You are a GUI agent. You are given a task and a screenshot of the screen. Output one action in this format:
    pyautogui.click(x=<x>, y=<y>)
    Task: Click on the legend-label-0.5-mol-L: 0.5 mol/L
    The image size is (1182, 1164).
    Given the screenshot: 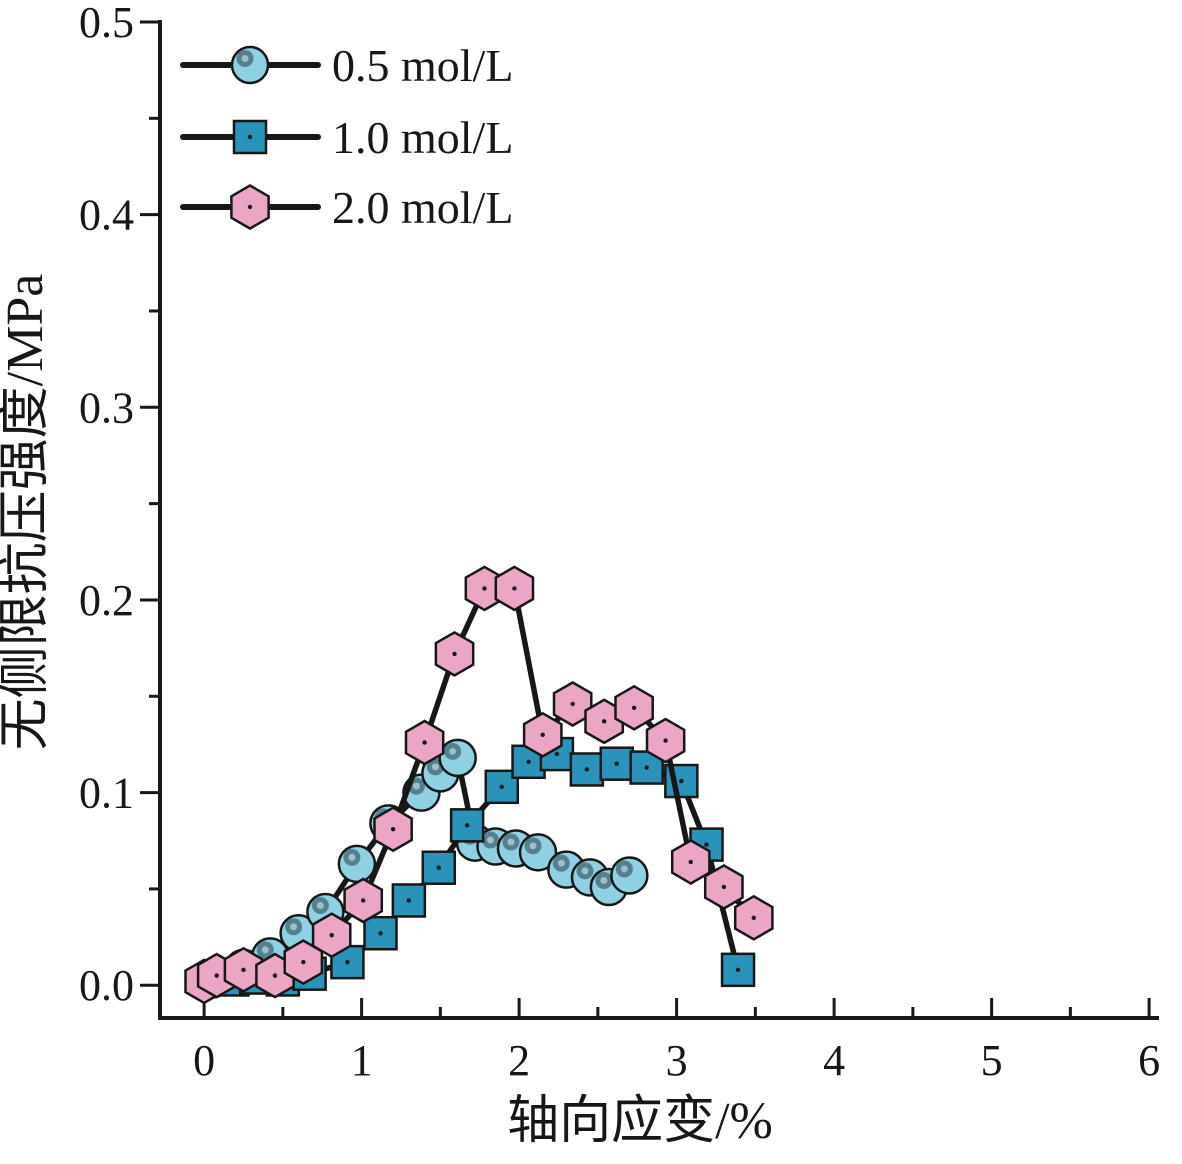 What is the action you would take?
    pyautogui.click(x=422, y=65)
    